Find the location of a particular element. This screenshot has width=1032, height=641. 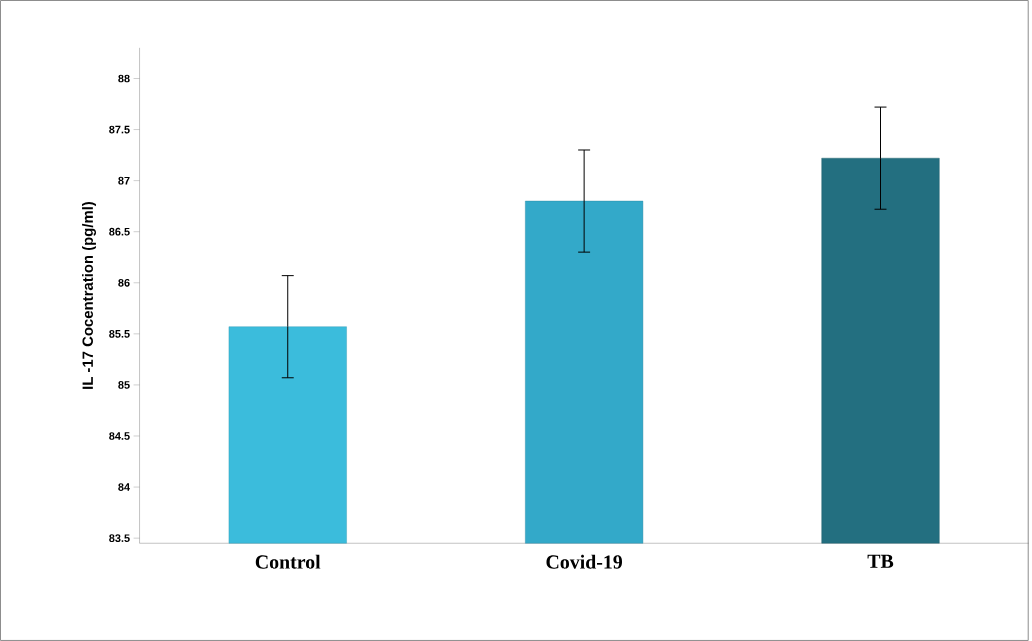

y-tick-label: 83.5 is located at coordinates (119, 538).